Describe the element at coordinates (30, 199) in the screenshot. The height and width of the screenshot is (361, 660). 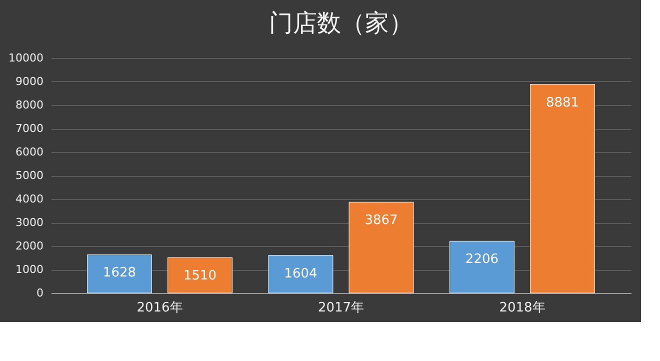
I see `y-tick-label: 4000` at that location.